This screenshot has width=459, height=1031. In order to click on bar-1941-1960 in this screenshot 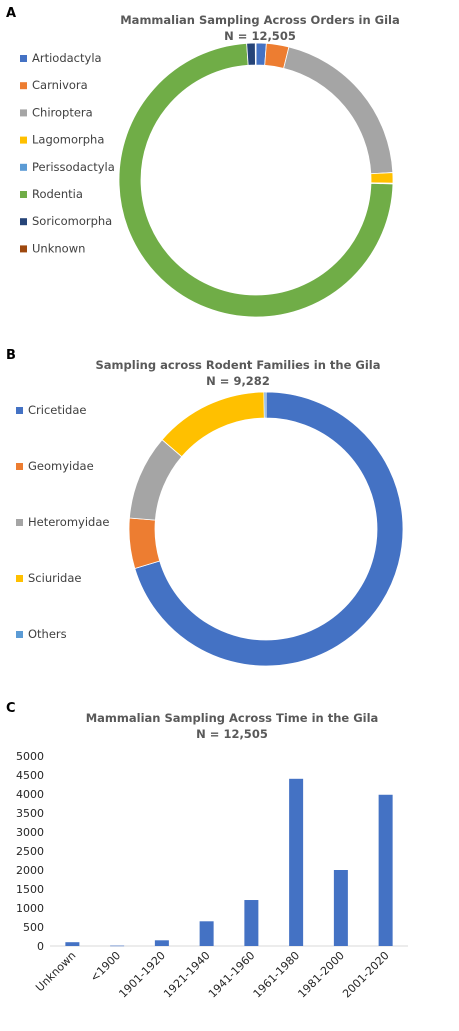, I will do `click(251, 923)`.